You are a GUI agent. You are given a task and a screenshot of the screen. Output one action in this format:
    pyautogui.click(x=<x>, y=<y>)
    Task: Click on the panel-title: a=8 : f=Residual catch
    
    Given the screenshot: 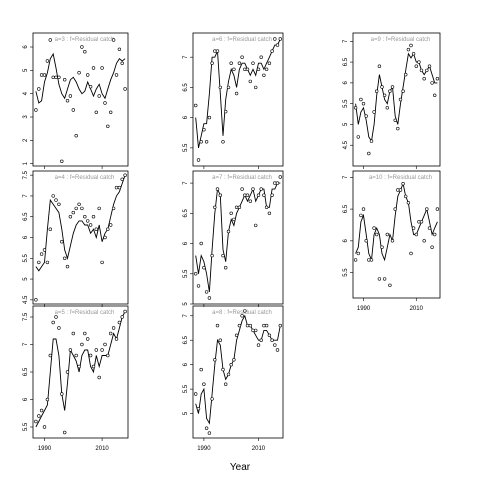 What is the action you would take?
    pyautogui.click(x=242, y=313)
    